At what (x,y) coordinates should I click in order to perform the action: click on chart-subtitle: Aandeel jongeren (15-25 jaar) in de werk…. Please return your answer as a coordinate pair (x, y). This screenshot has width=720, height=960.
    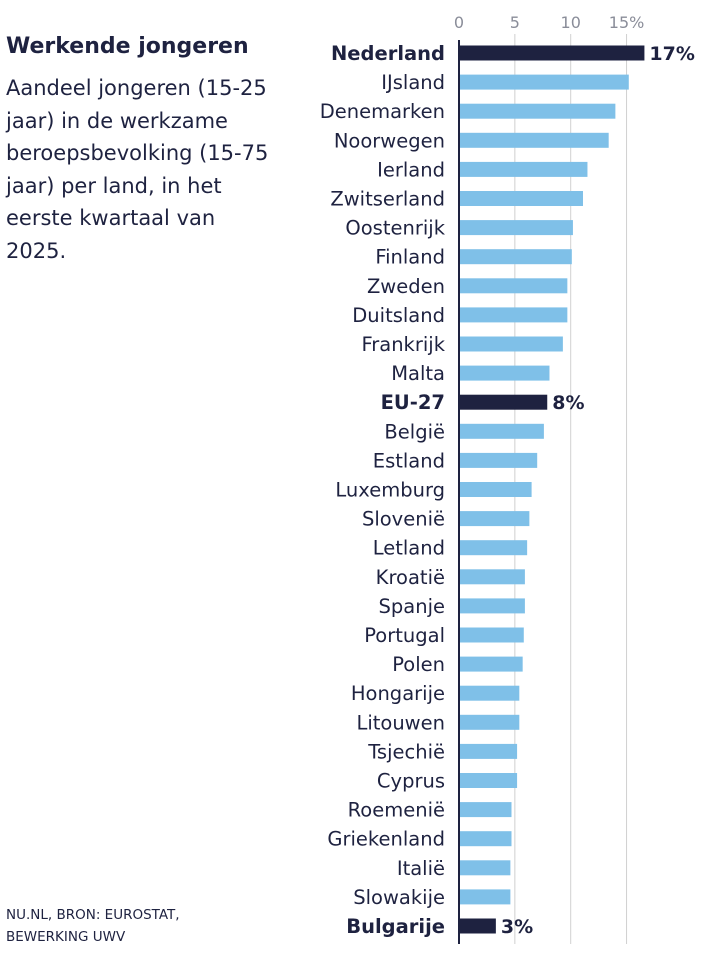
    Looking at the image, I should click on (137, 169).